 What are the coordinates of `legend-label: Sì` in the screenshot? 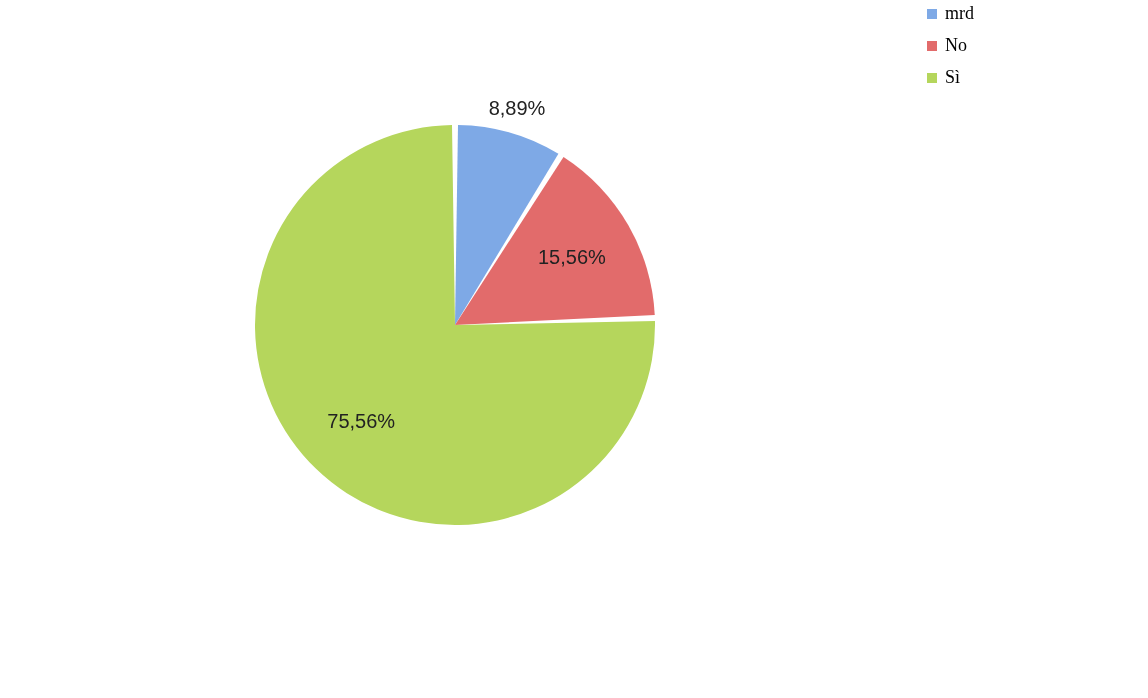 It's located at (953, 77).